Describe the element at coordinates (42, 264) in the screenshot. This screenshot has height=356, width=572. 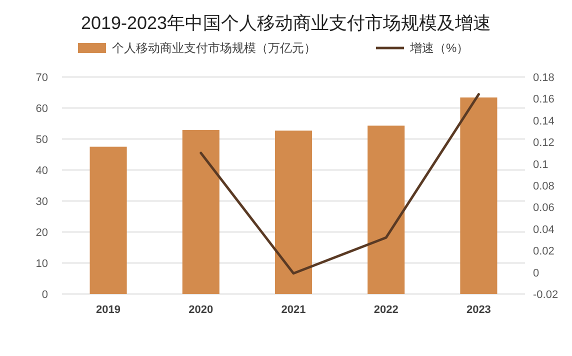
I see `y-tick-label: 10` at that location.